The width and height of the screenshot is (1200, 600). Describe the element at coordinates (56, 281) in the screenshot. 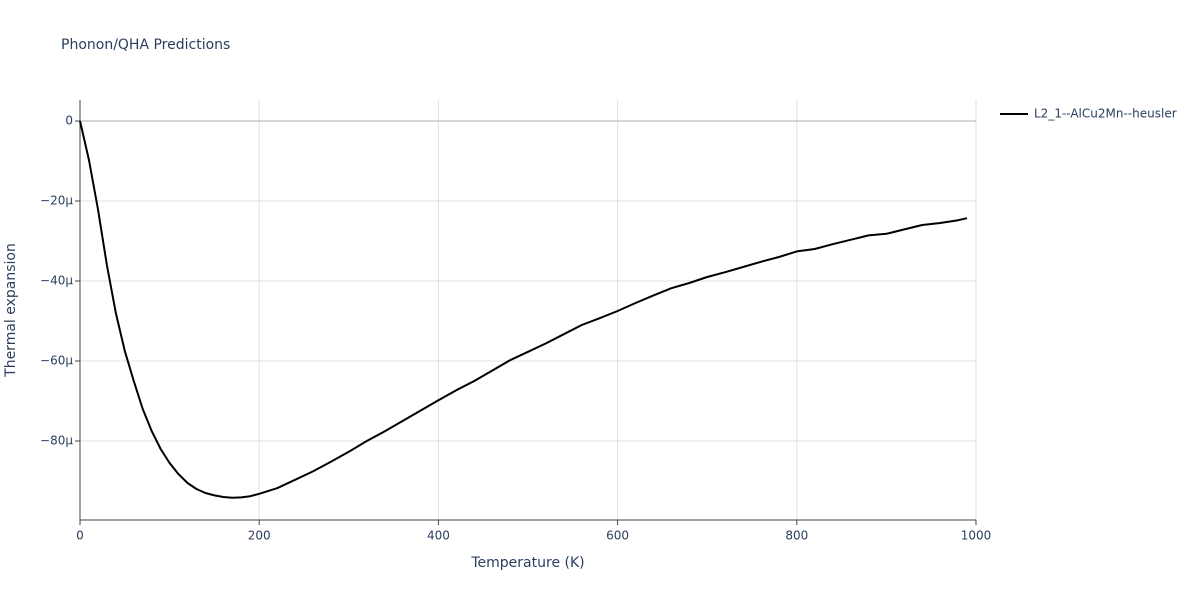

I see `y-tick-label: −40µ` at that location.